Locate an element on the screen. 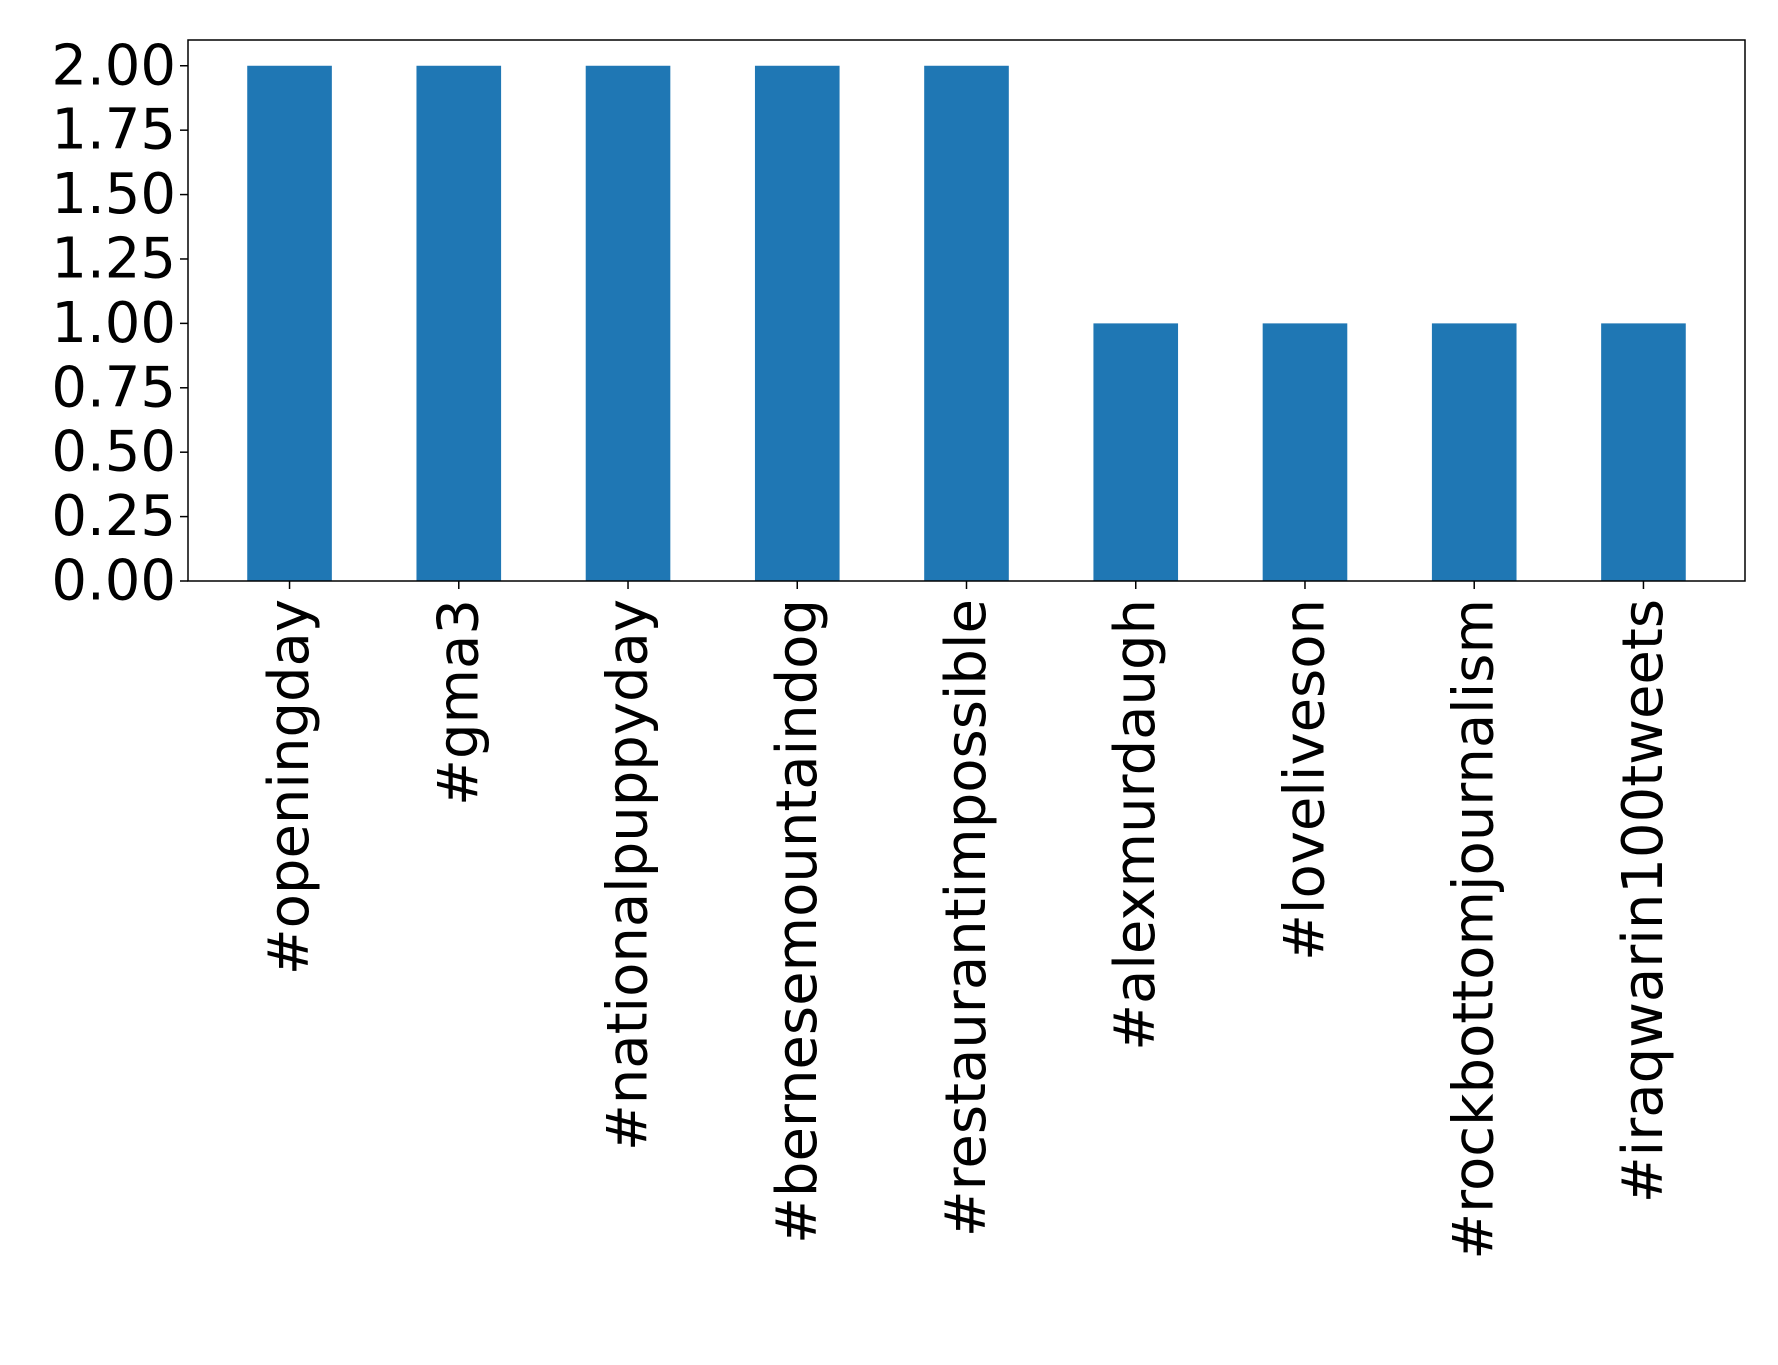  bar-openingday is located at coordinates (289, 323).